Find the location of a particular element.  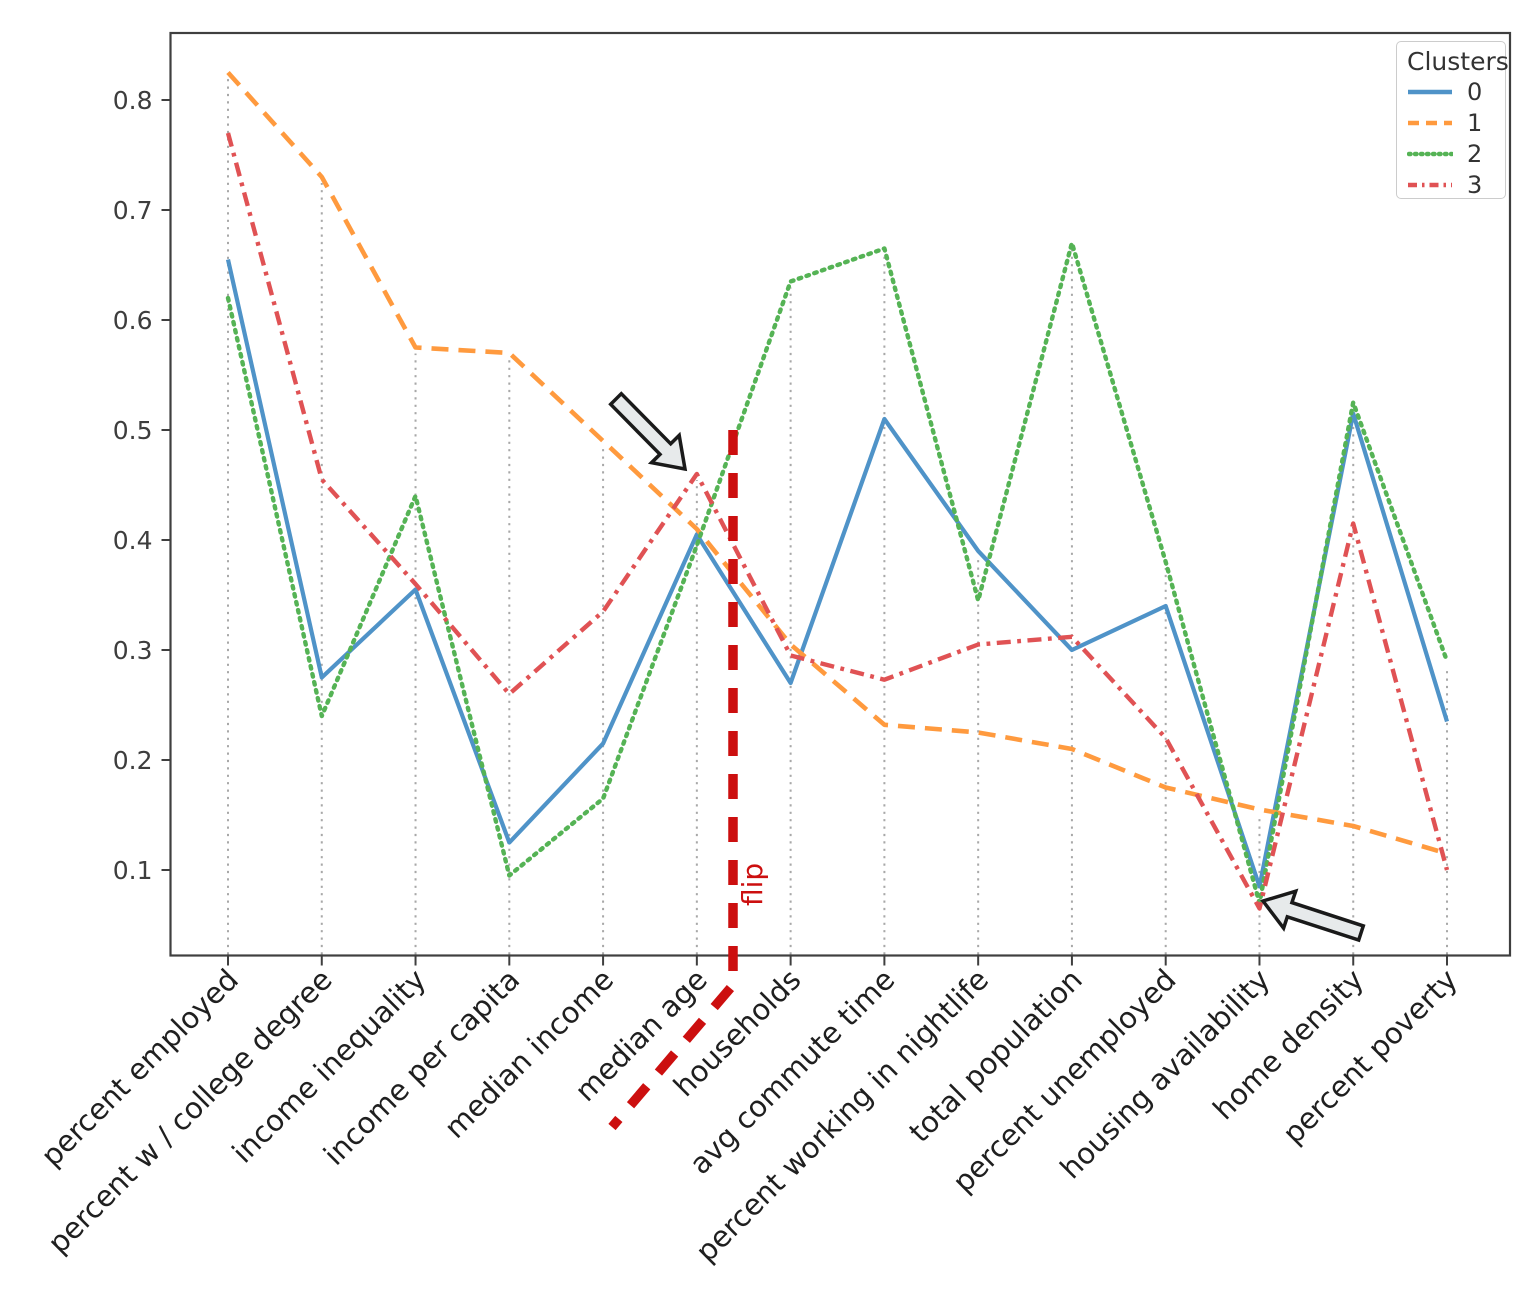

y-tick-label: 0.8 is located at coordinates (133, 100).